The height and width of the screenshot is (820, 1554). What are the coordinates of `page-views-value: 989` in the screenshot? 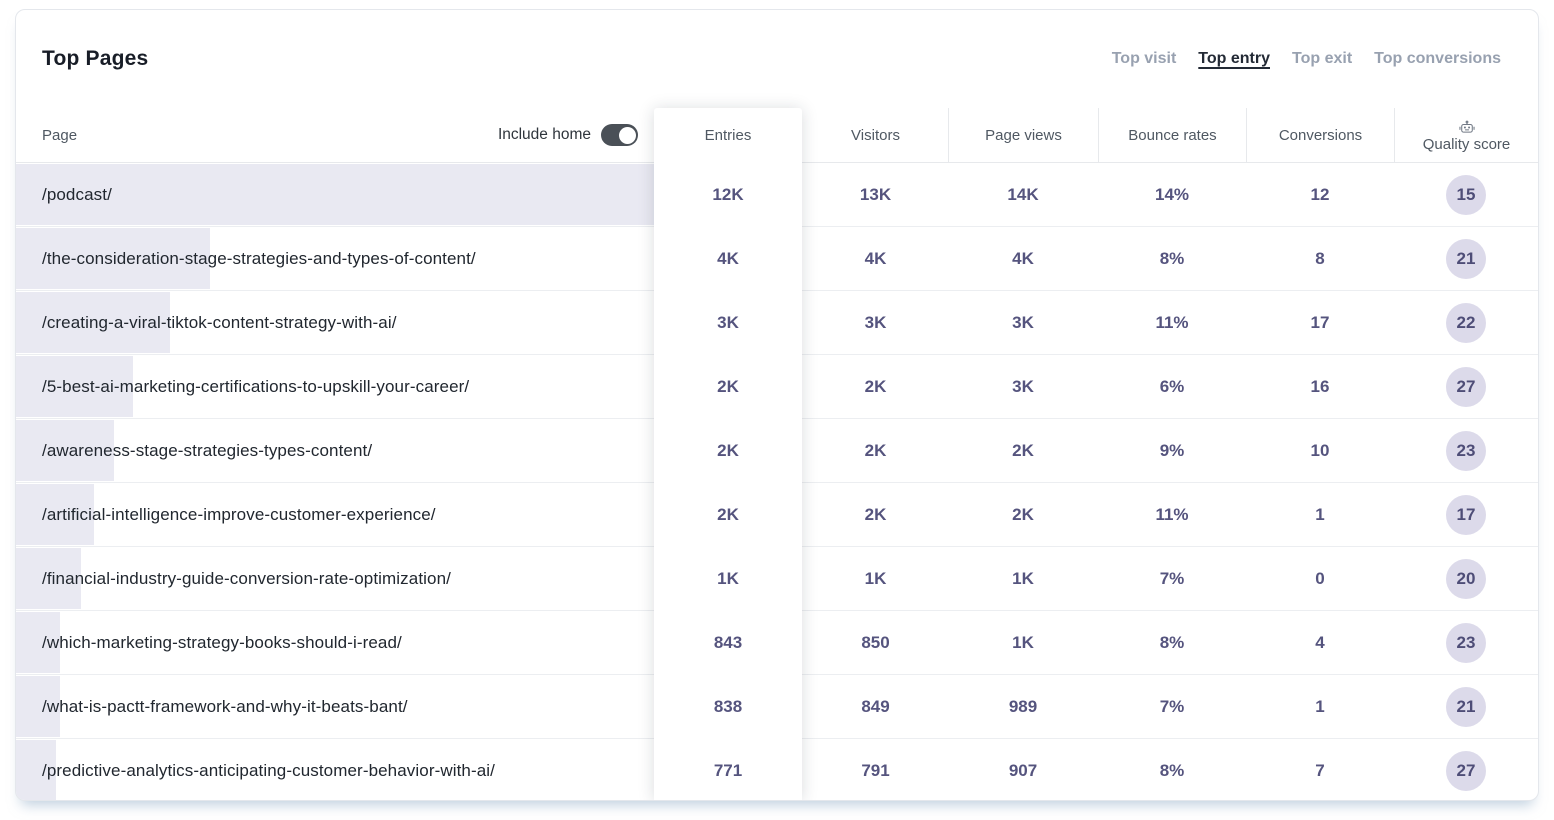 It's located at (1023, 706).